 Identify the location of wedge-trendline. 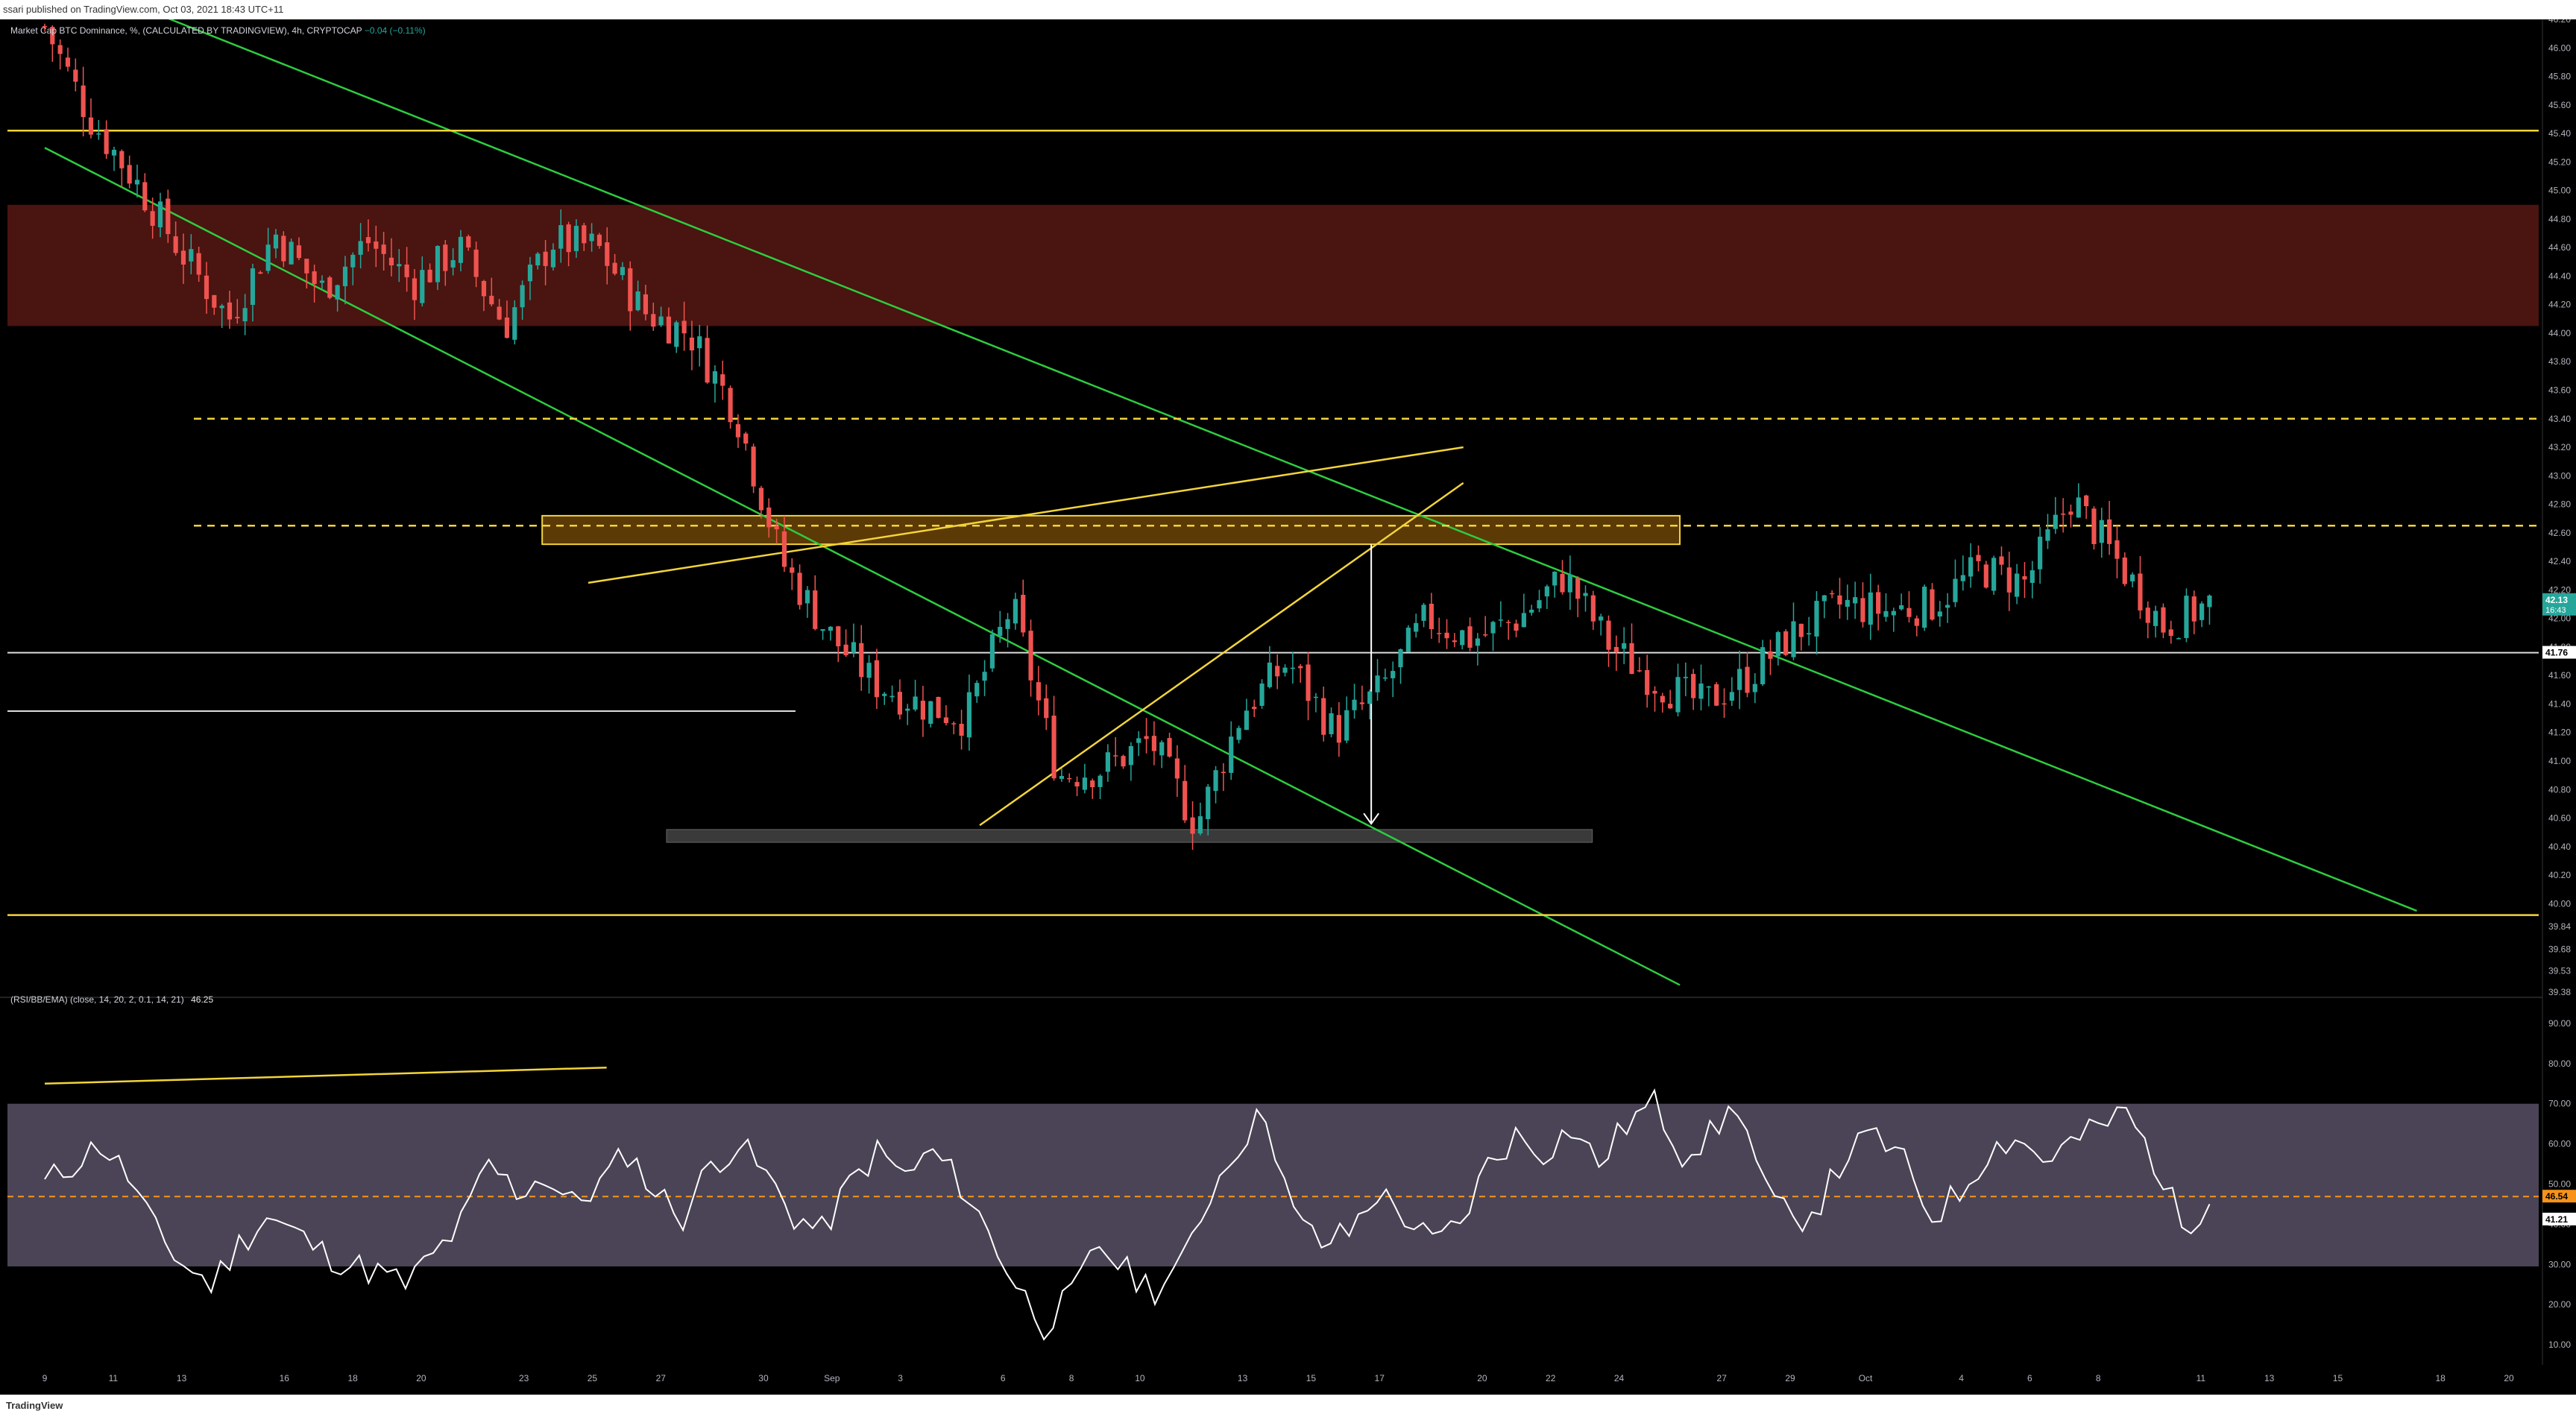
(1221, 654).